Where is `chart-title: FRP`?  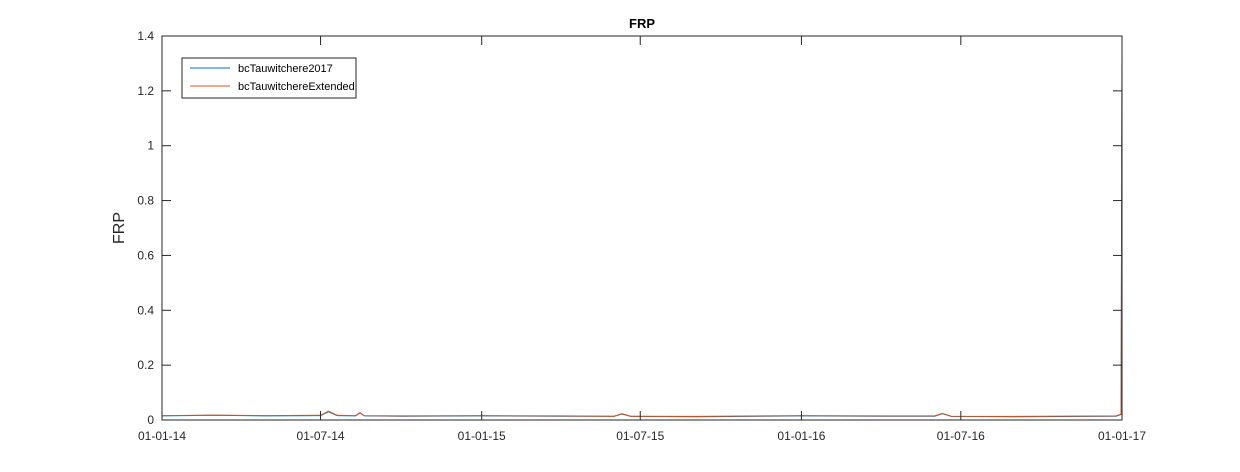 chart-title: FRP is located at coordinates (642, 23).